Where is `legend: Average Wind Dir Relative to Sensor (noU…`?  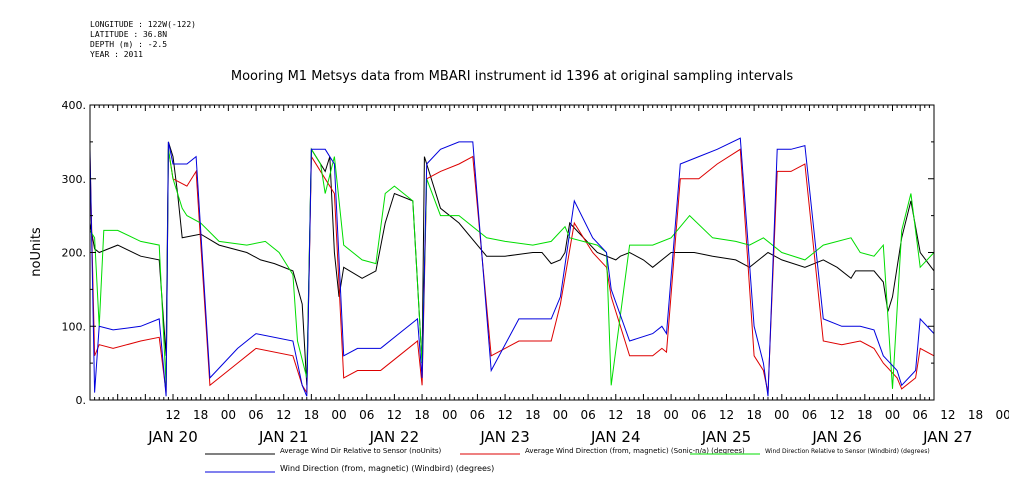
legend: Average Wind Dir Relative to Sensor (noU… is located at coordinates (567, 460).